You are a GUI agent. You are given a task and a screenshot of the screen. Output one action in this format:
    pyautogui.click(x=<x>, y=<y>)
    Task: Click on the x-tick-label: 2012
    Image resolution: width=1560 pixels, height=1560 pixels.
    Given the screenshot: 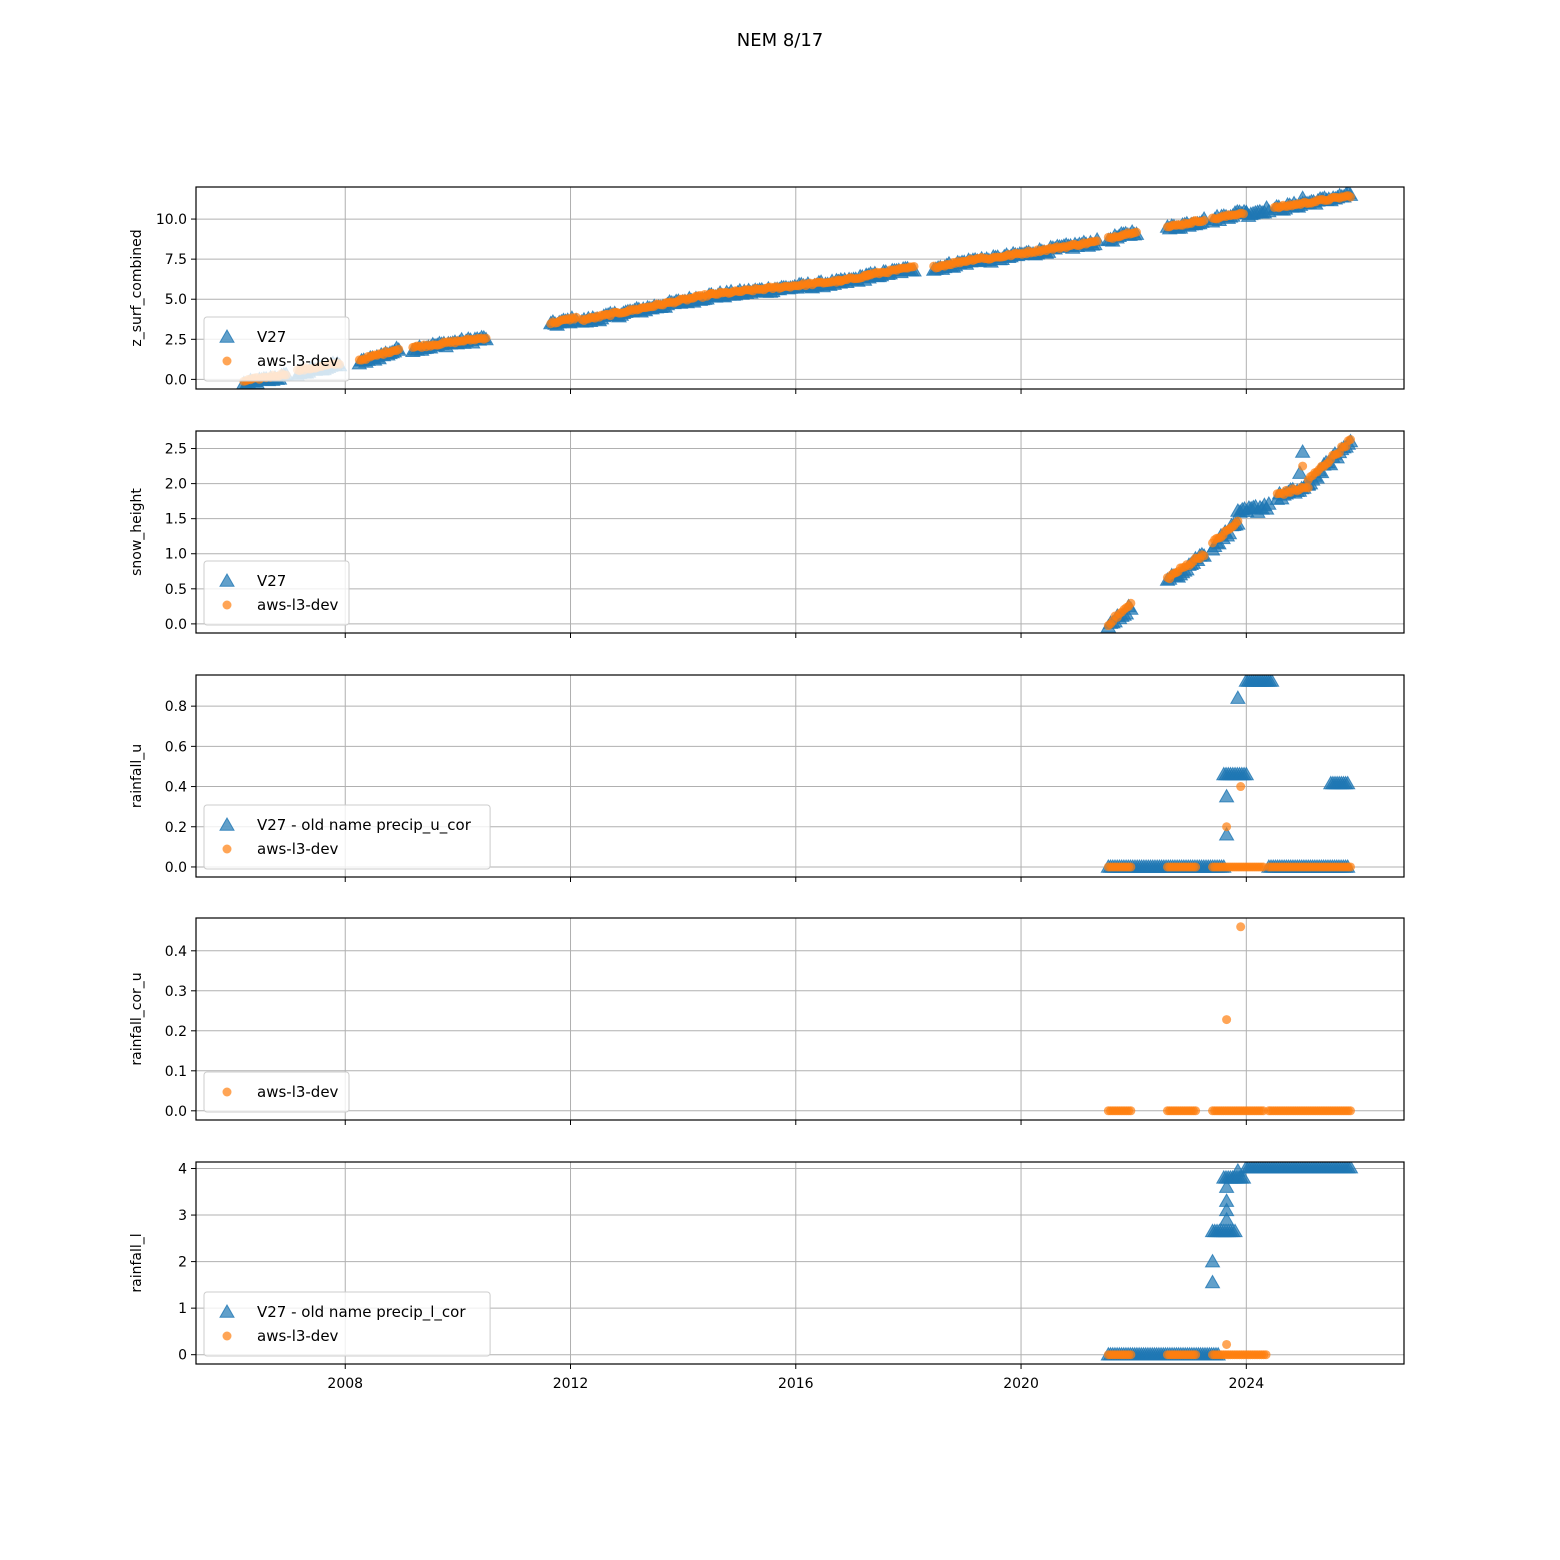 What is the action you would take?
    pyautogui.click(x=571, y=1384)
    